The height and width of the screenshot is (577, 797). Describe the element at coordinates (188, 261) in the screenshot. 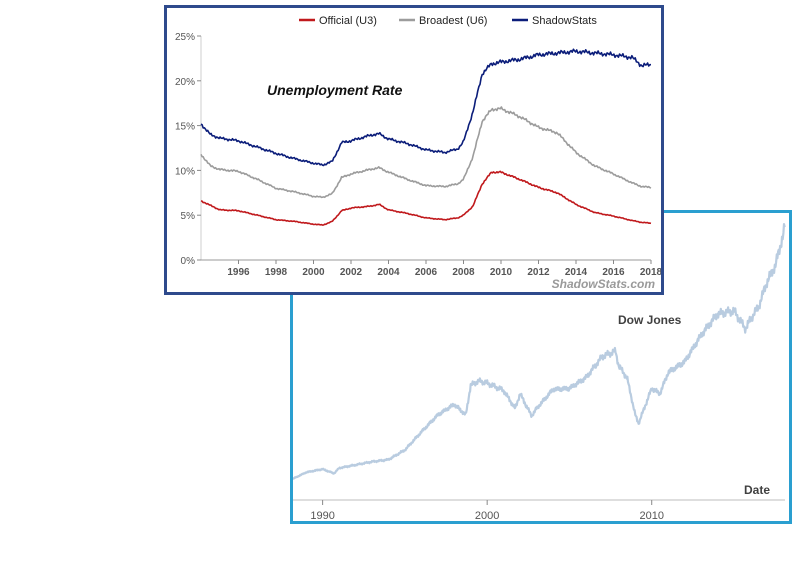

I see `unemployment-y-tick-label: 0%` at that location.